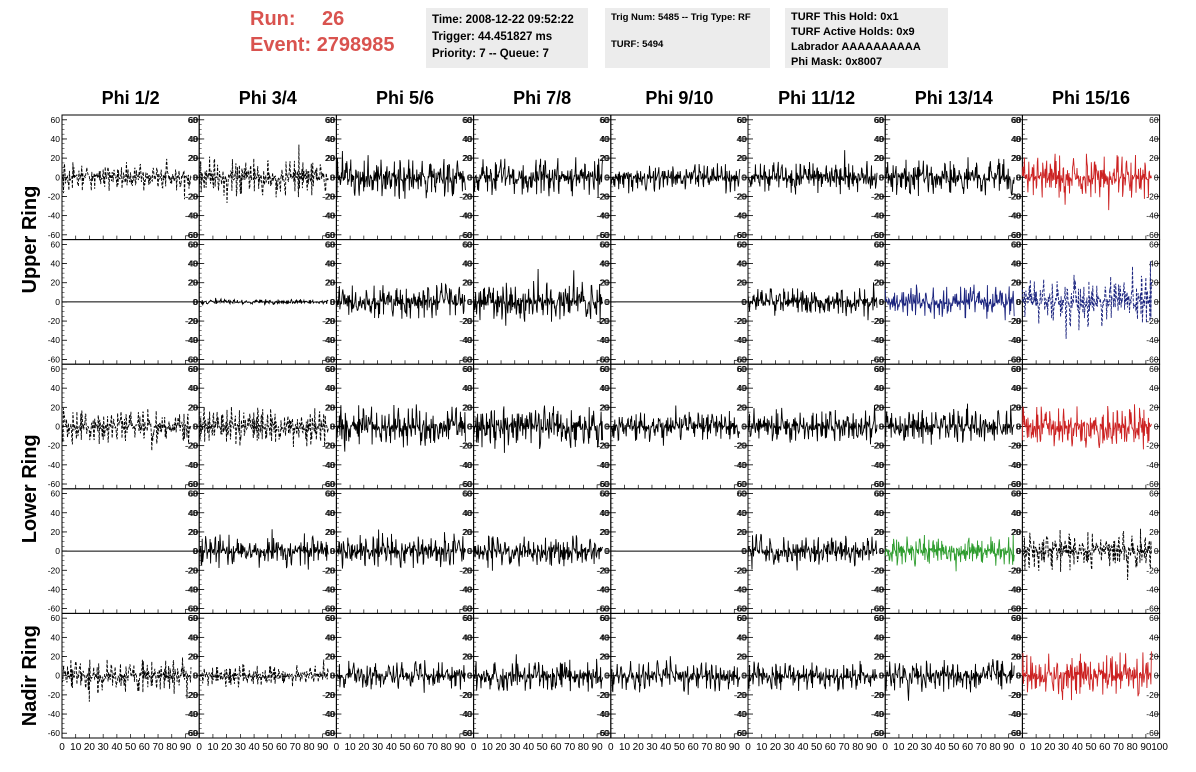 Image resolution: width=1196 pixels, height=772 pixels. What do you see at coordinates (637, 44) in the screenshot?
I see `turf-line: TURF: 5494` at bounding box center [637, 44].